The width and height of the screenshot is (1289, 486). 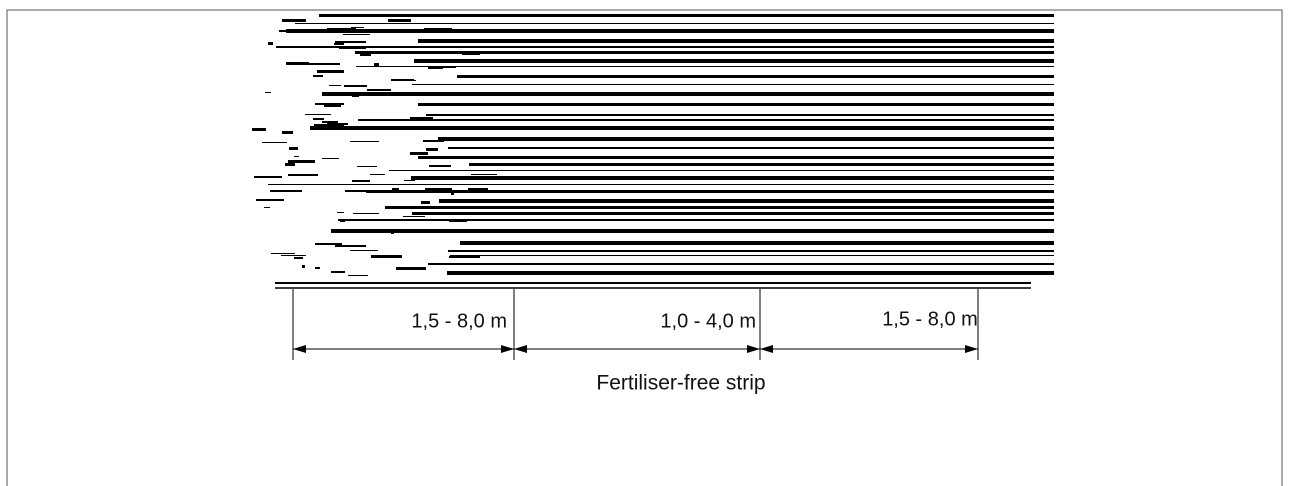 I want to click on dimension-label: 1,0 - 4,0 m, so click(x=708, y=321).